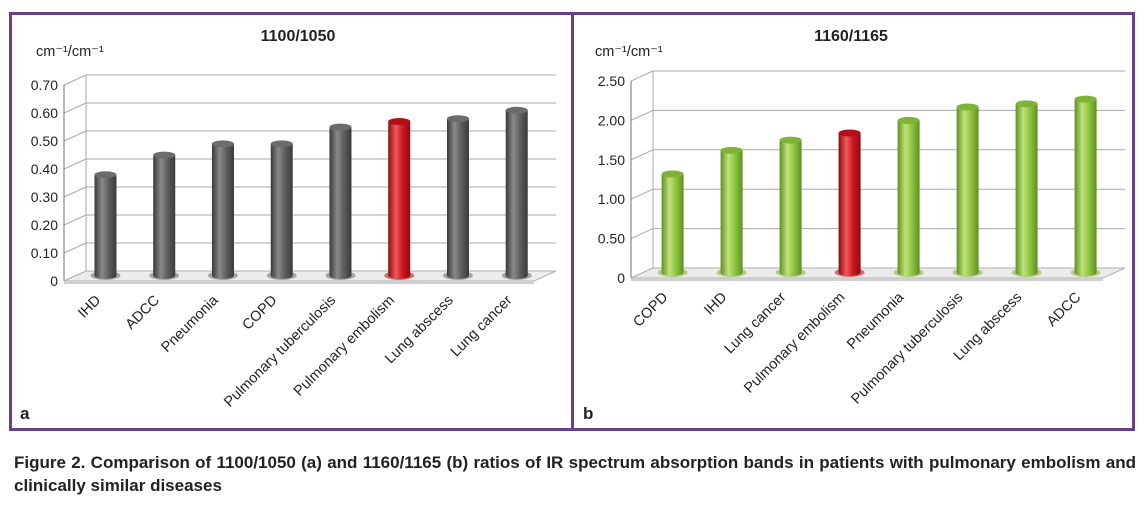  Describe the element at coordinates (44, 85) in the screenshot. I see `y-tick-label: 0.70` at that location.